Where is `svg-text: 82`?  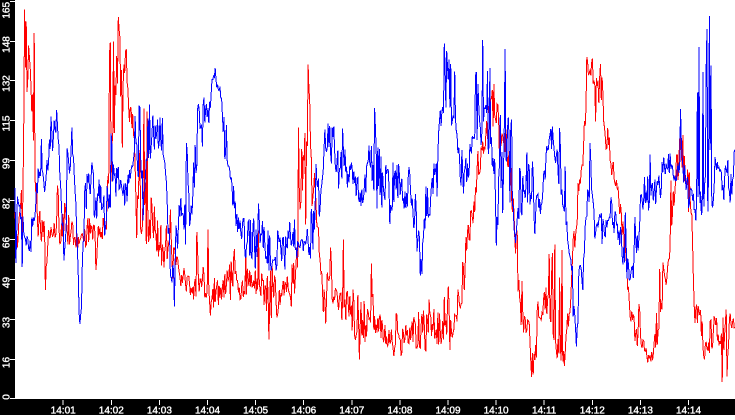
svg-text: 82 is located at coordinates (7, 204).